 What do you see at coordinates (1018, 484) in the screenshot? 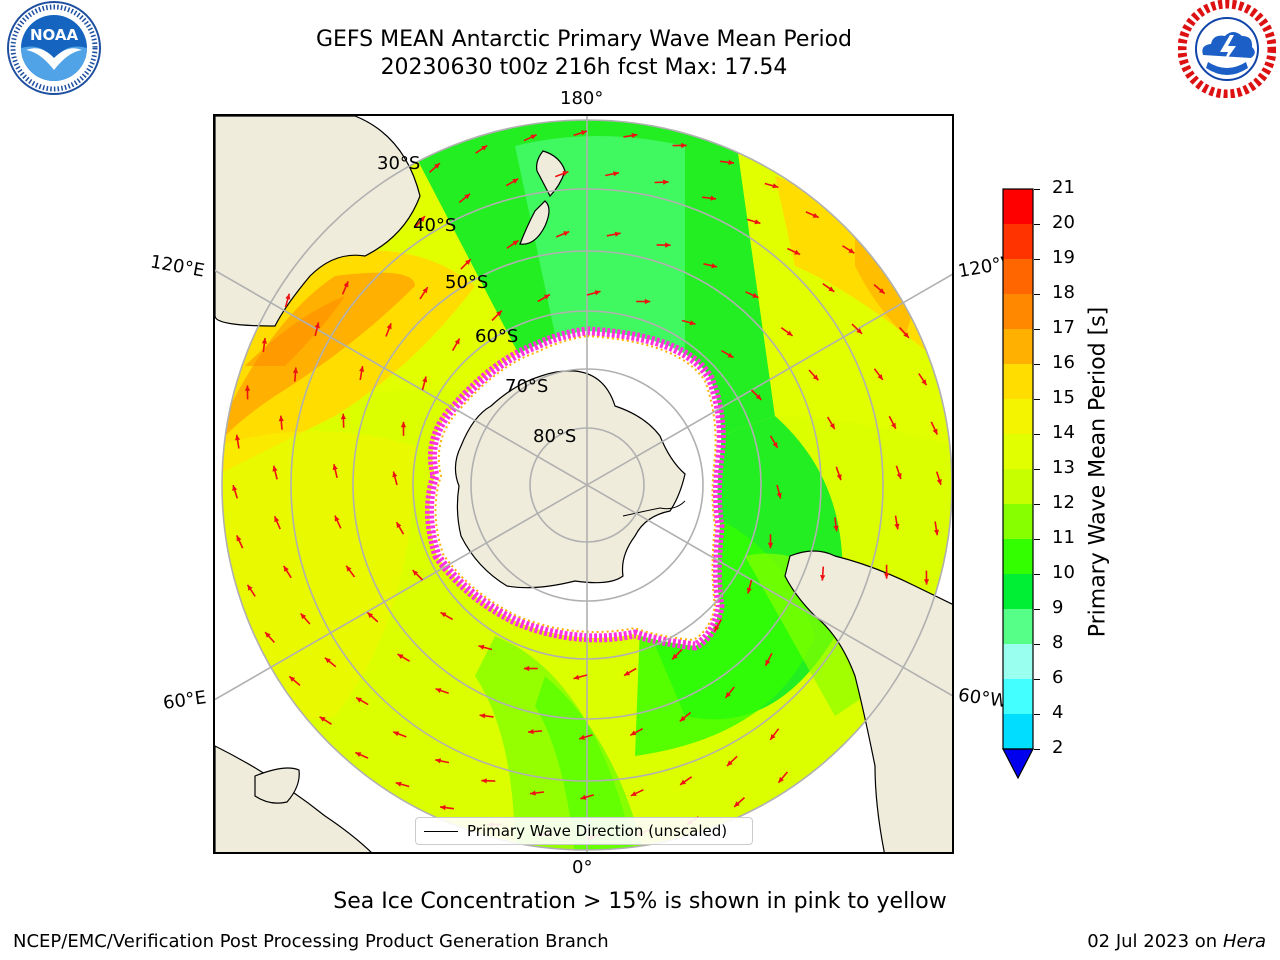
I see `colorbar` at bounding box center [1018, 484].